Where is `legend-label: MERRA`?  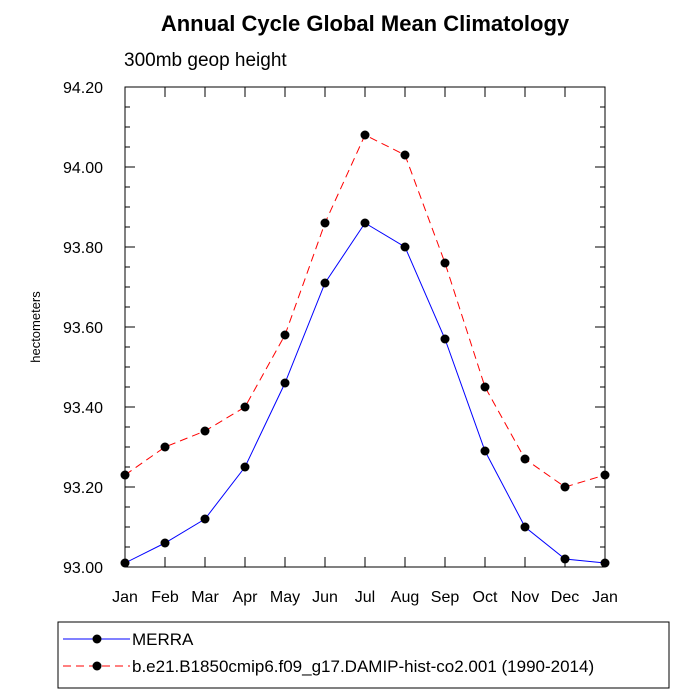
legend-label: MERRA is located at coordinates (163, 639).